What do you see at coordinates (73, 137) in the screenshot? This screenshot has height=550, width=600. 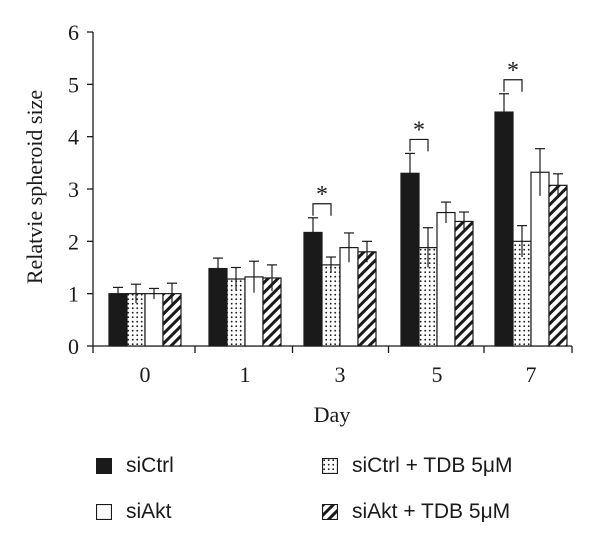 I see `y-tick-label: 4` at bounding box center [73, 137].